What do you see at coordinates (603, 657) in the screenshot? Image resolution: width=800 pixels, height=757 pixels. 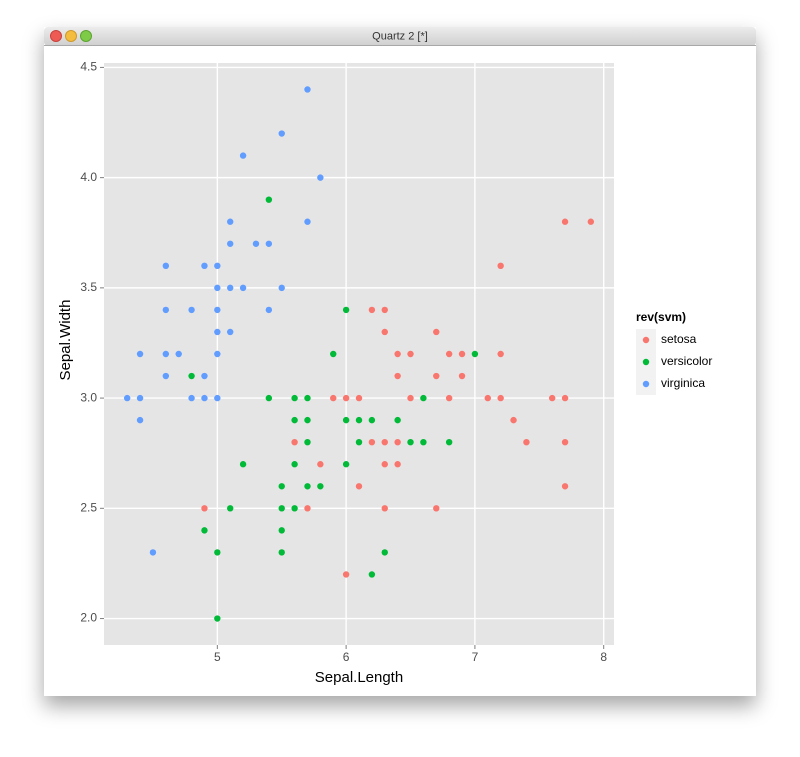 I see `x-tick-label: 8` at bounding box center [603, 657].